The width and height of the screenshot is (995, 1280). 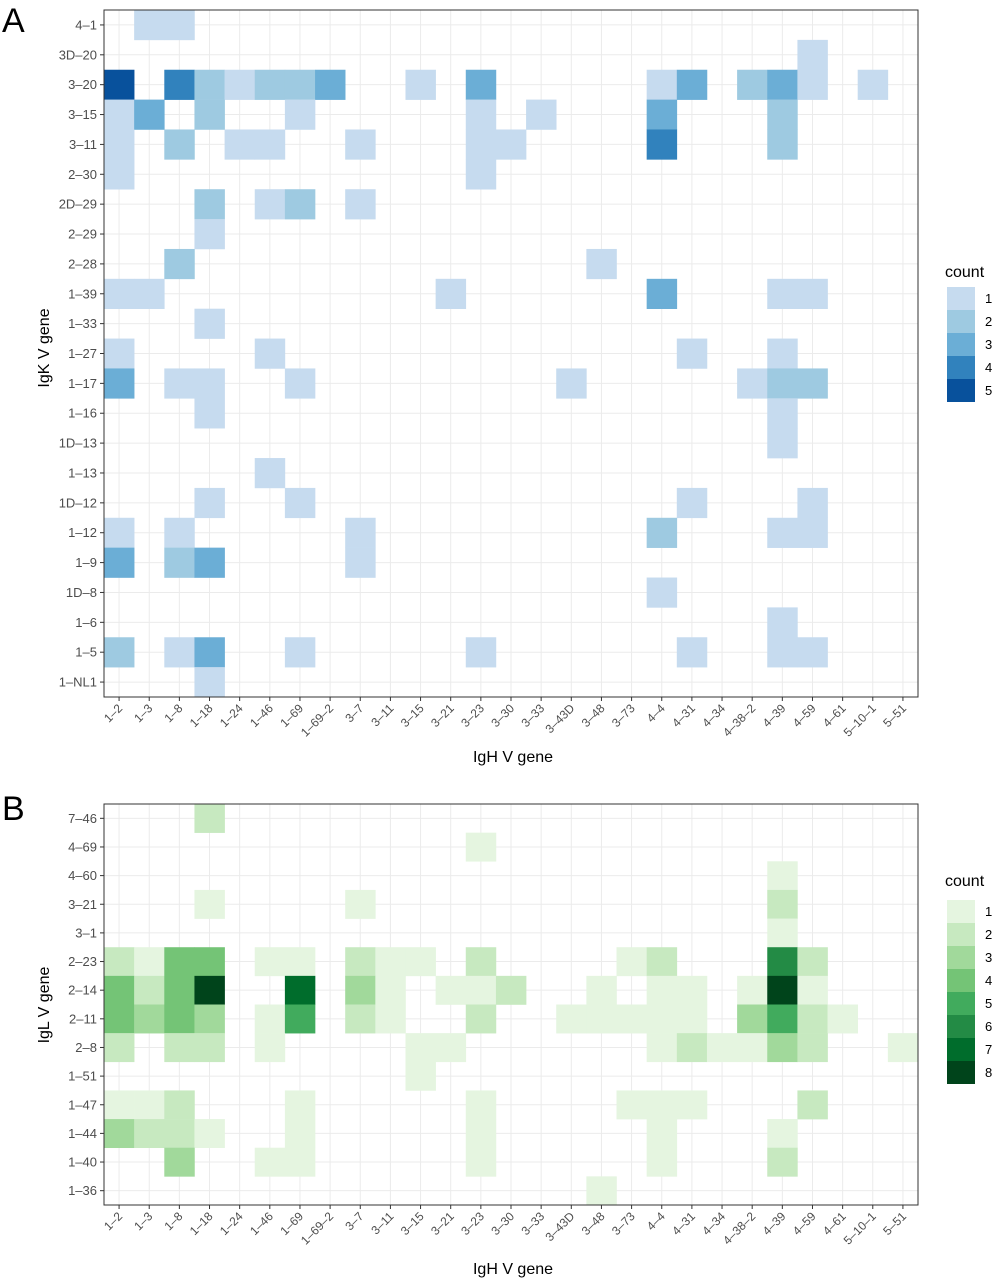 What do you see at coordinates (82, 961) in the screenshot?
I see `y-tick-label-2-23: 2–23` at bounding box center [82, 961].